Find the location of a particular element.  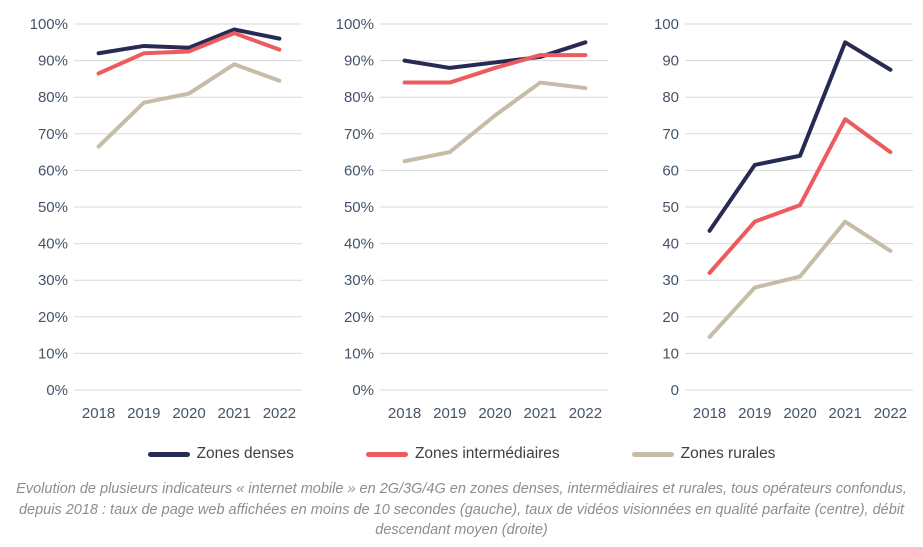

y-tick-label: 0 is located at coordinates (675, 390).